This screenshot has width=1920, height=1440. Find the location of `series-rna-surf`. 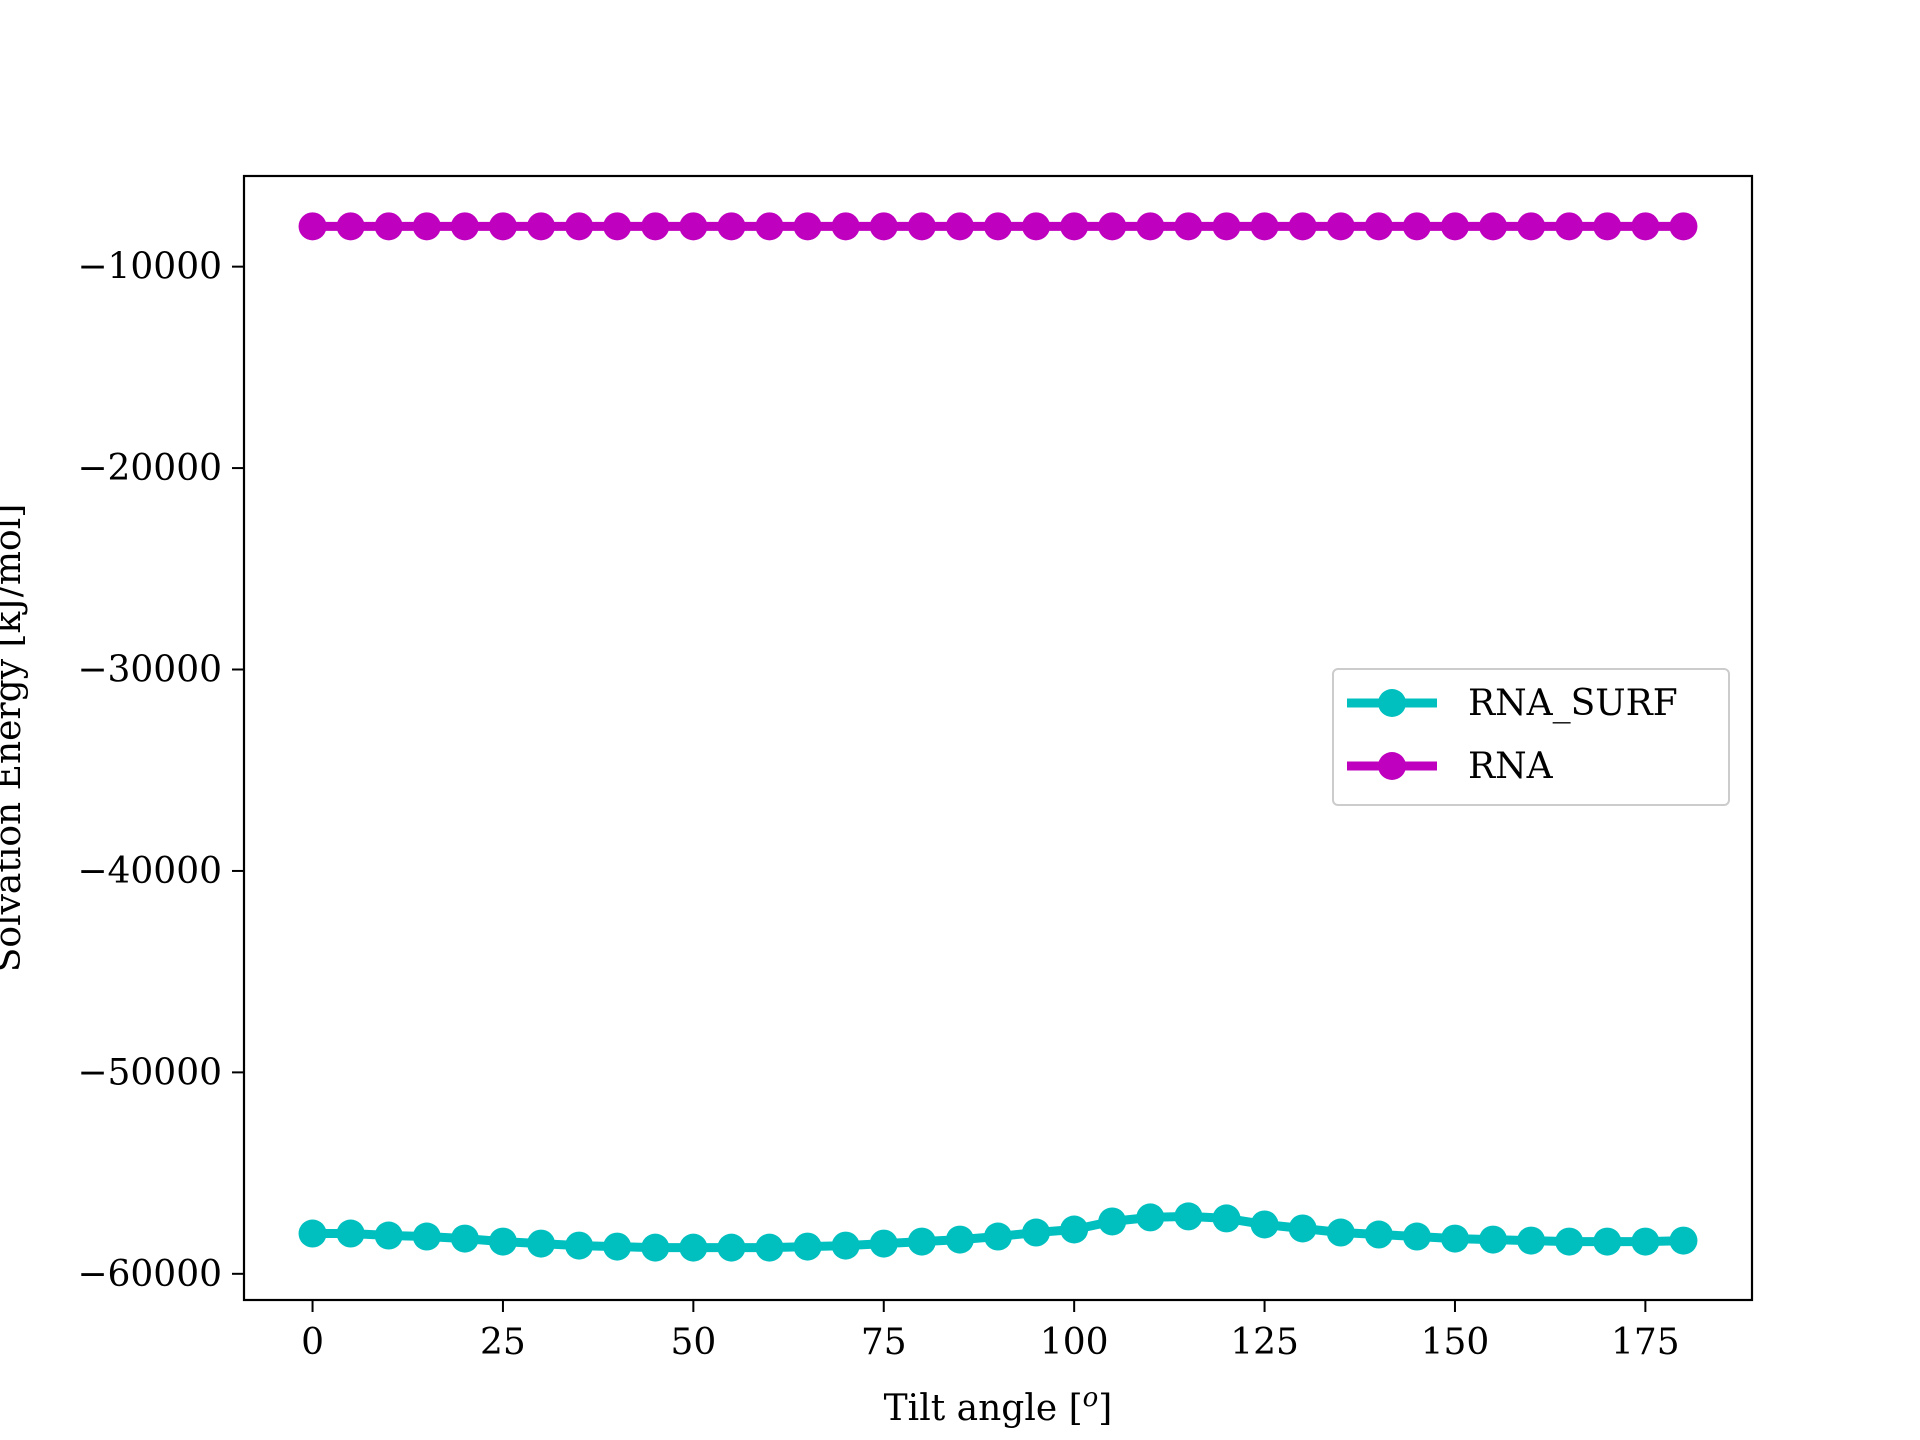

series-rna-surf is located at coordinates (998, 1232).